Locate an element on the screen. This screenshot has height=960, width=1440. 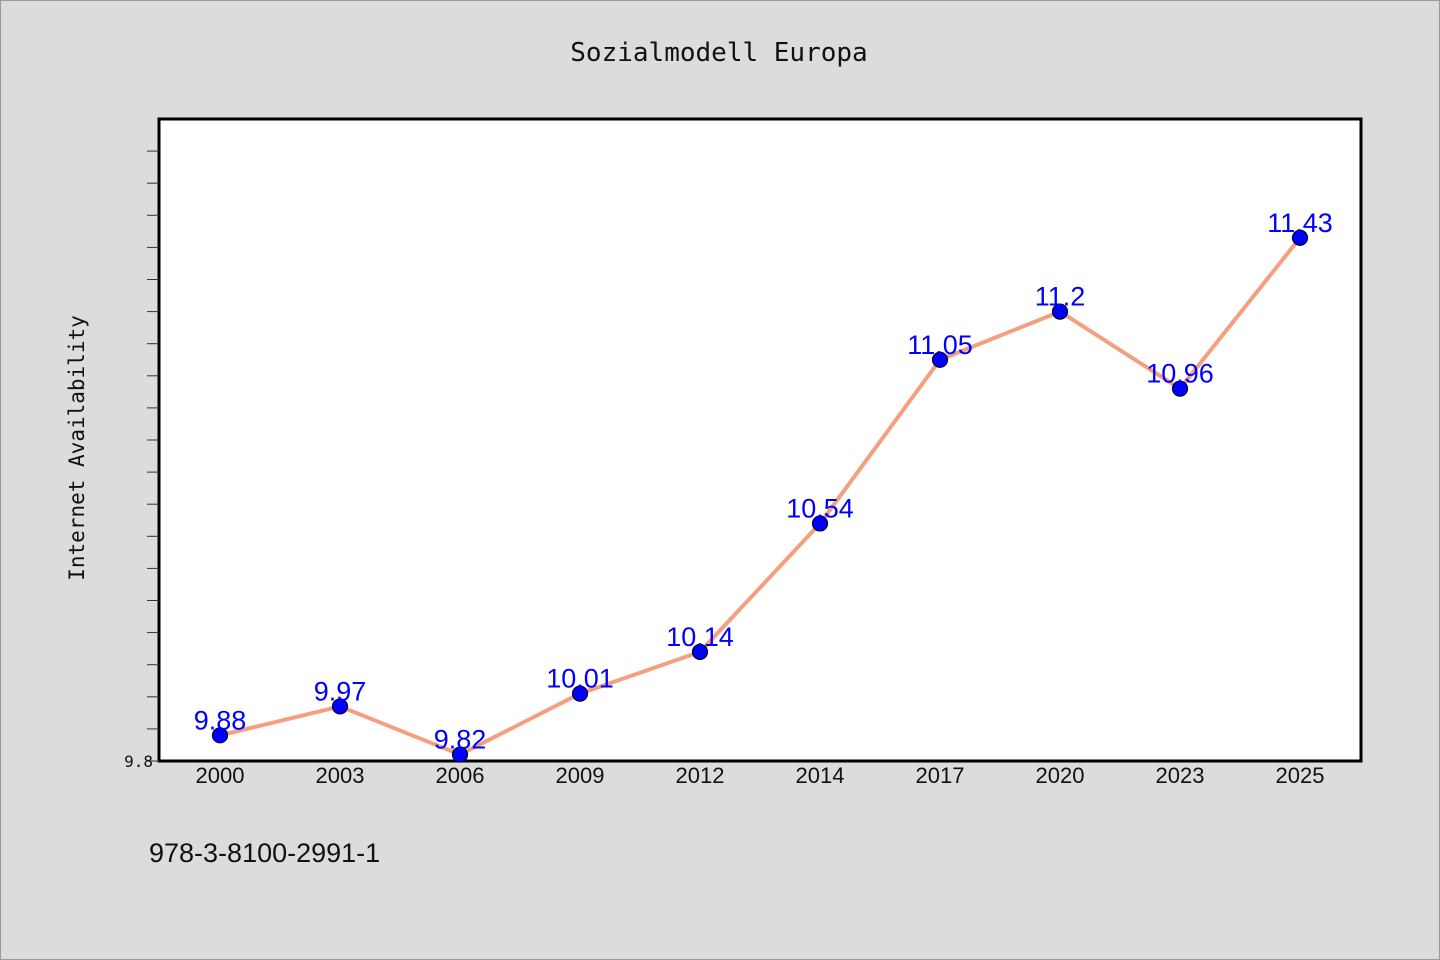
data-label: 9.82 is located at coordinates (460, 740).